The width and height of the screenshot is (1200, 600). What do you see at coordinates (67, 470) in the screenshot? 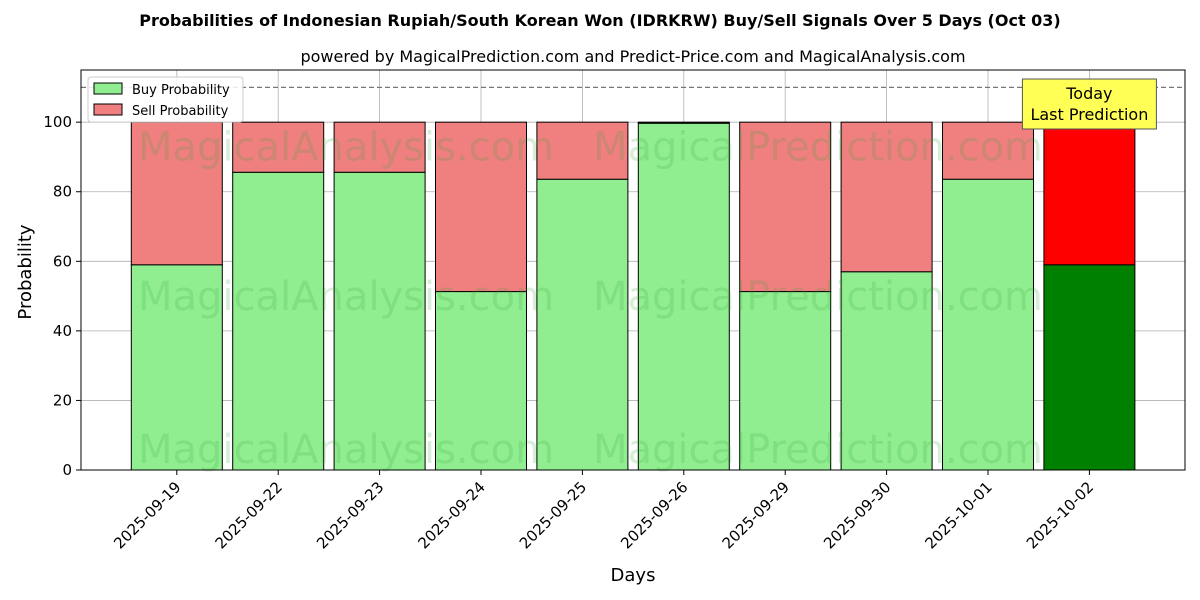
I see `y-tick-label: 0` at bounding box center [67, 470].